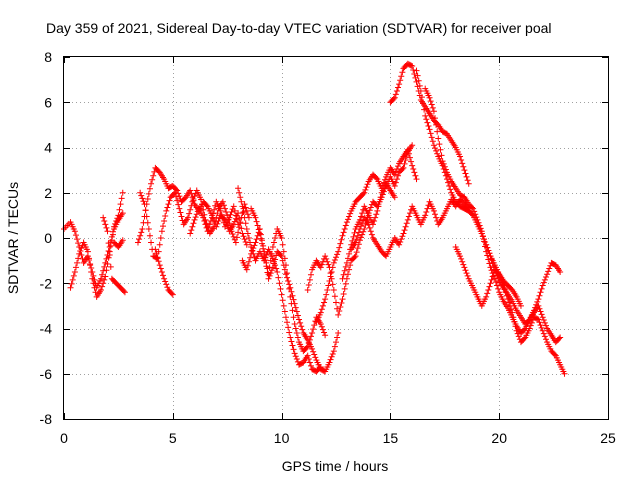 Image resolution: width=640 pixels, height=480 pixels. Describe the element at coordinates (608, 438) in the screenshot. I see `x-tick-label: 25` at that location.